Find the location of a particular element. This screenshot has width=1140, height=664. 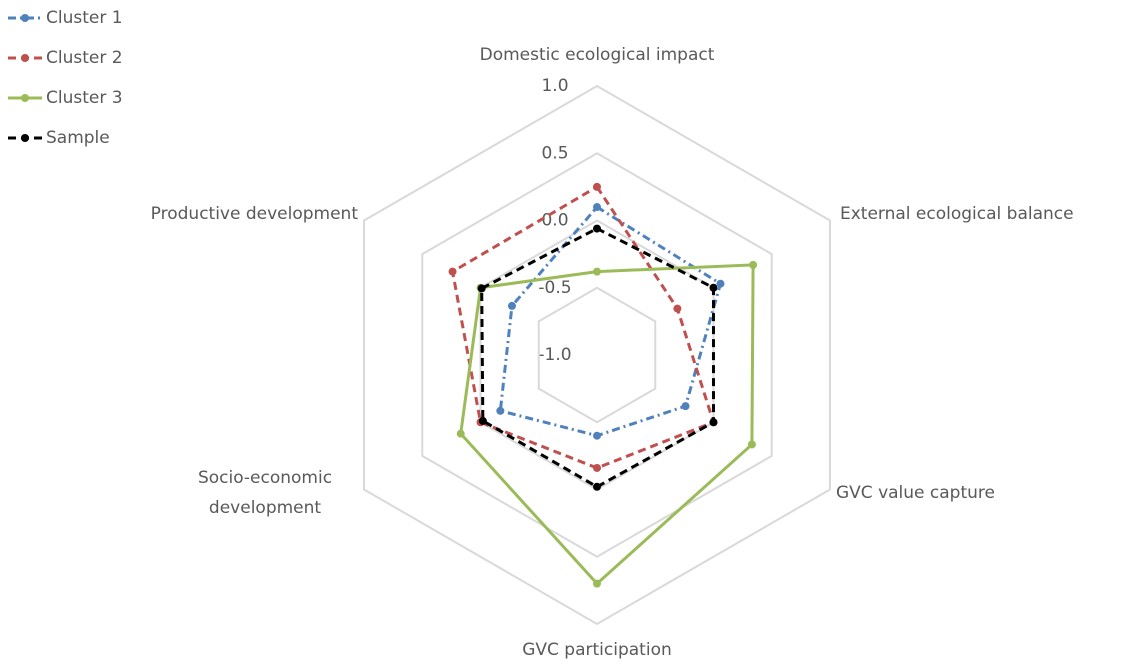

legend-label: Cluster 3 is located at coordinates (84, 98).